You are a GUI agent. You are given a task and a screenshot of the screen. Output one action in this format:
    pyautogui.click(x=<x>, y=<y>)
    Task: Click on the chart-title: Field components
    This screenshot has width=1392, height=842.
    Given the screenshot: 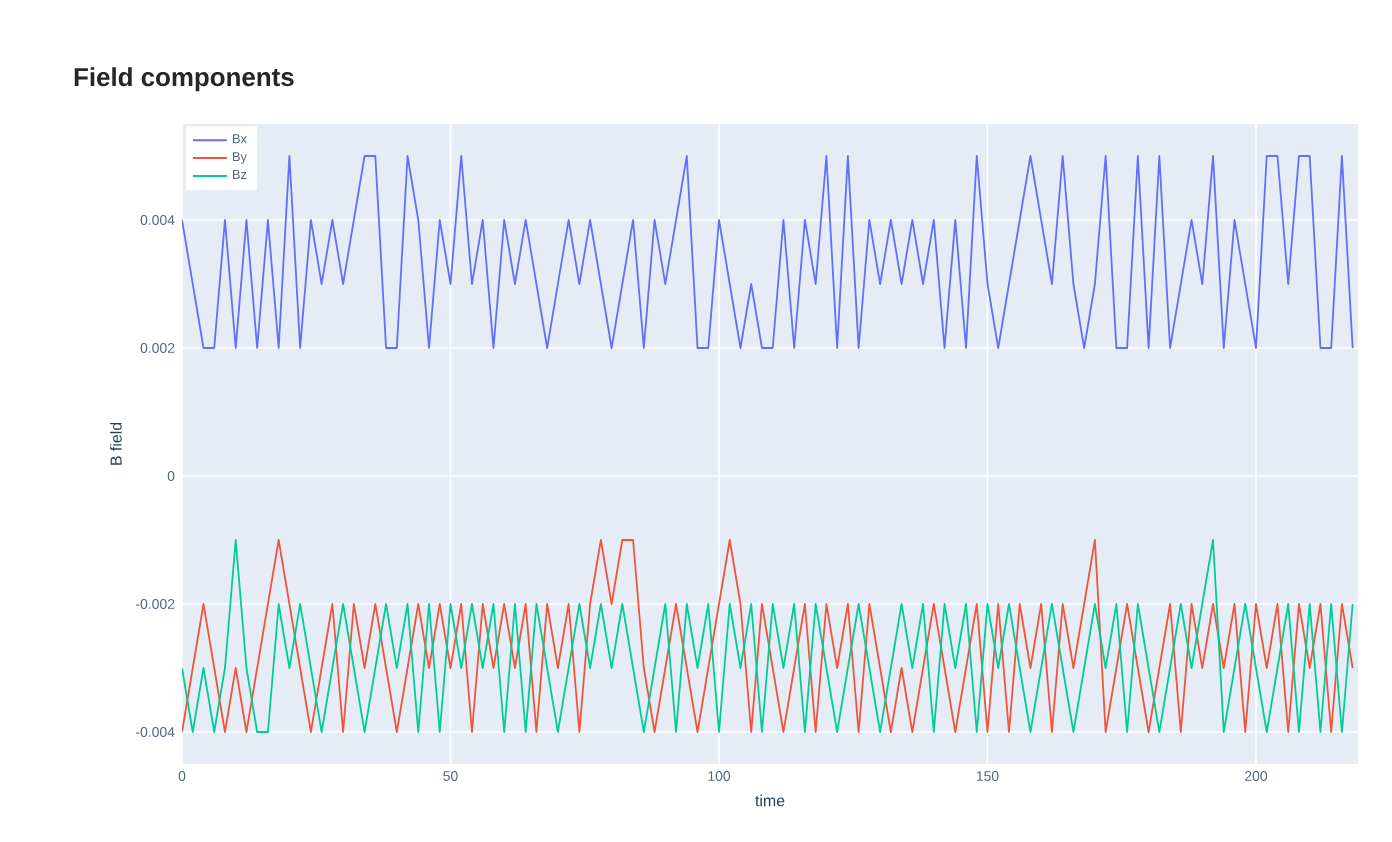 What is the action you would take?
    pyautogui.click(x=184, y=79)
    